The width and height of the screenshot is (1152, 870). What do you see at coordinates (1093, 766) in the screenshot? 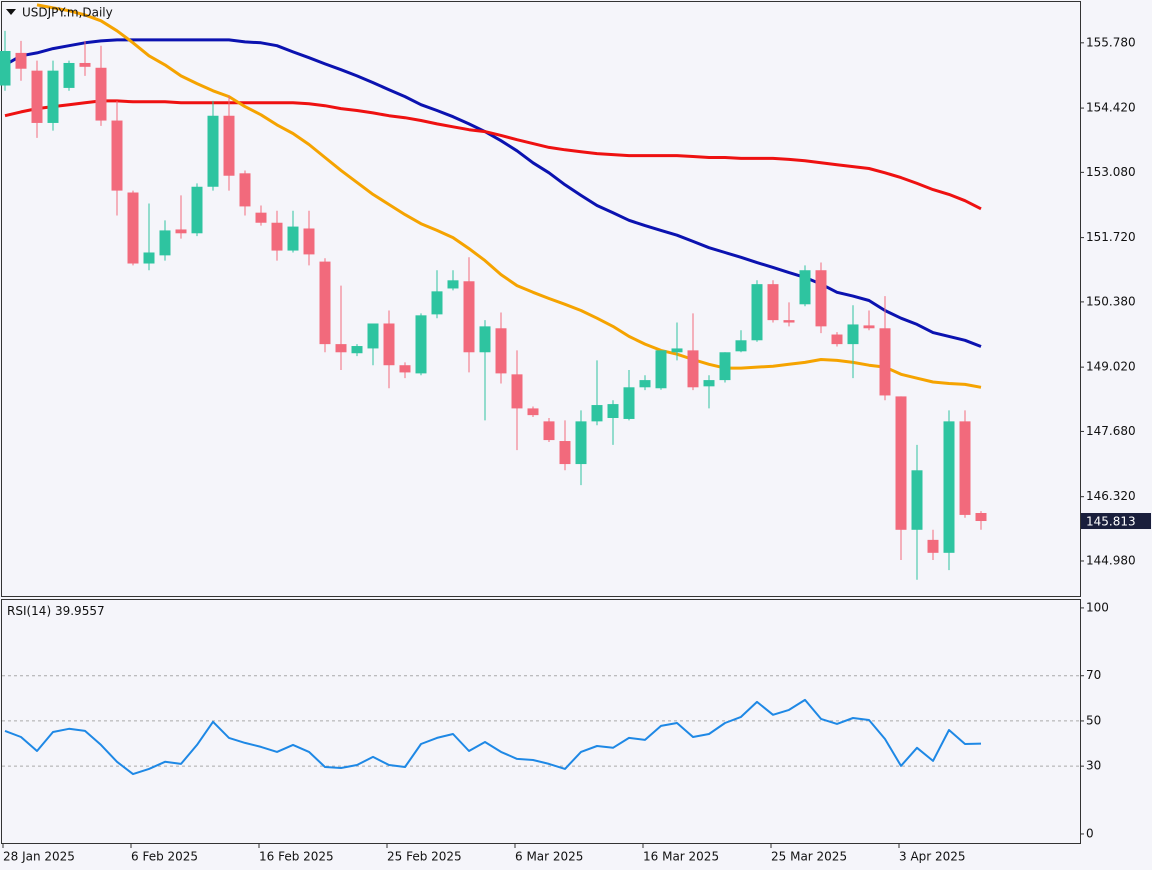
I see `y-tick-label: 30` at bounding box center [1093, 766].